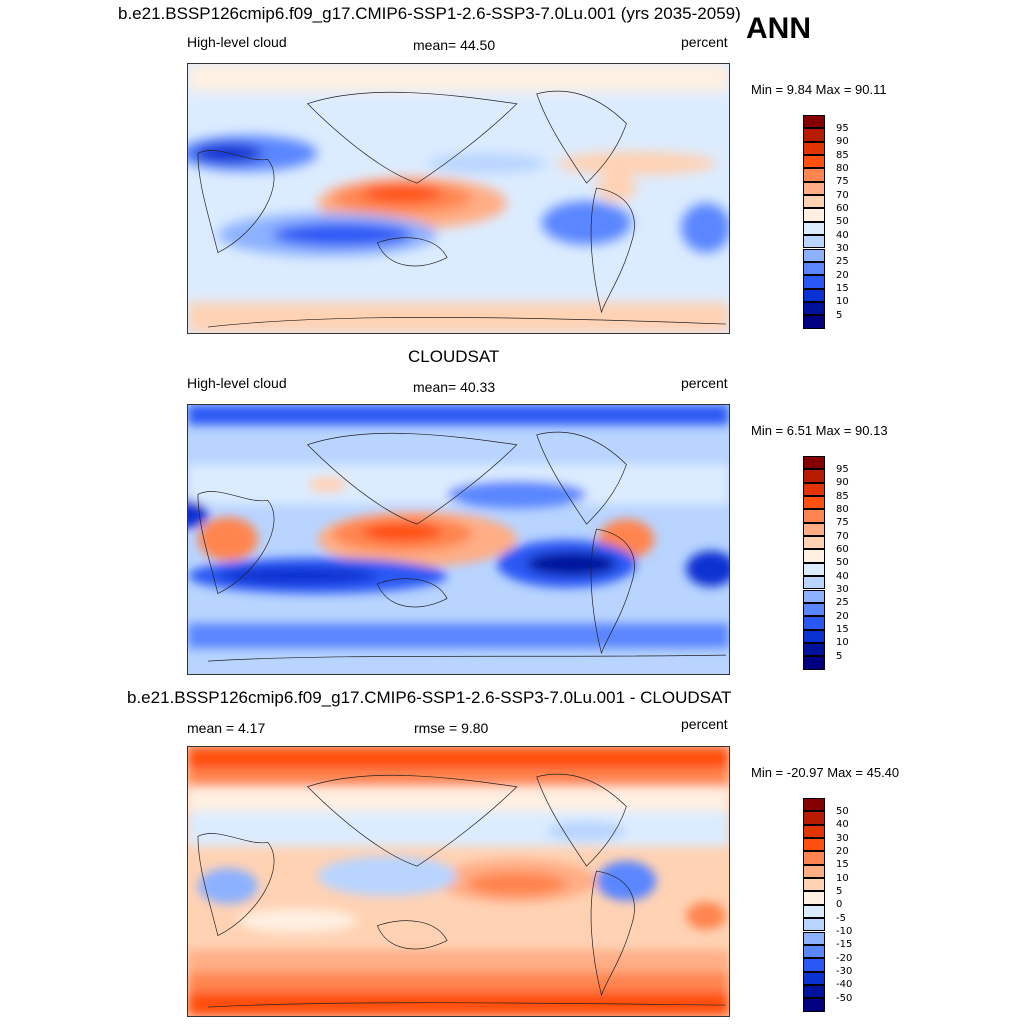 Image resolution: width=1024 pixels, height=1024 pixels. I want to click on panel2-colorbar-label: 85, so click(842, 496).